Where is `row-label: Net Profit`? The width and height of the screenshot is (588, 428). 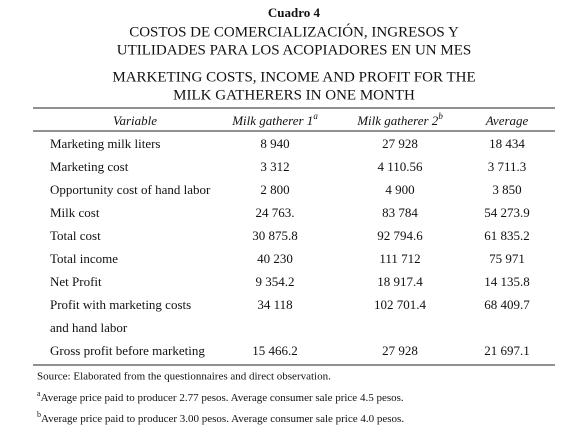
row-label: Net Profit is located at coordinates (76, 281).